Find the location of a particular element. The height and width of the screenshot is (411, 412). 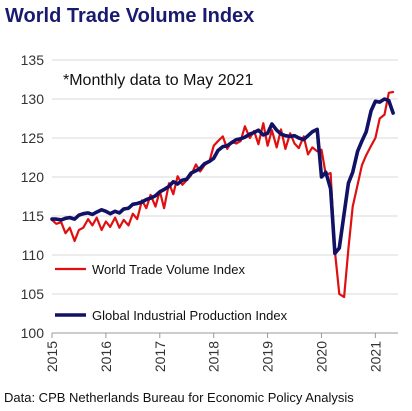

x-tick-label: 2018 is located at coordinates (214, 356).